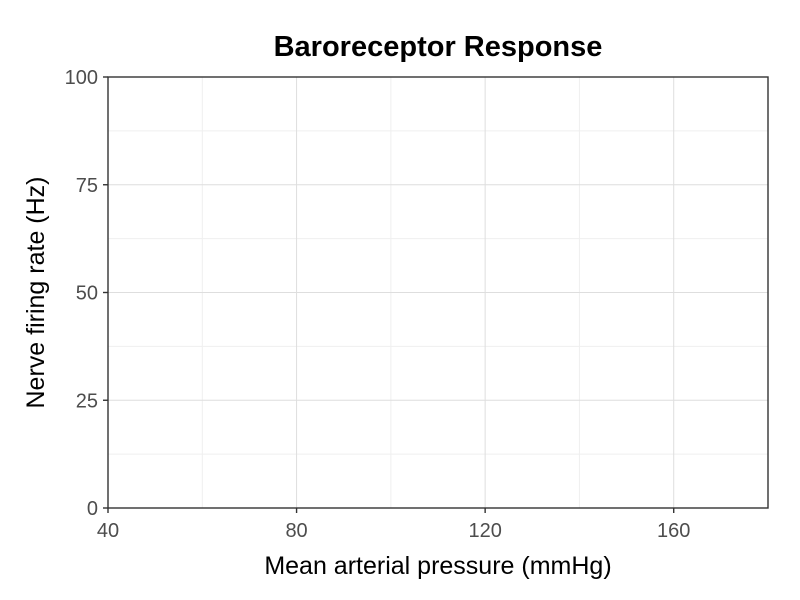 The image size is (800, 600). I want to click on x-tick-label: 120, so click(484, 531).